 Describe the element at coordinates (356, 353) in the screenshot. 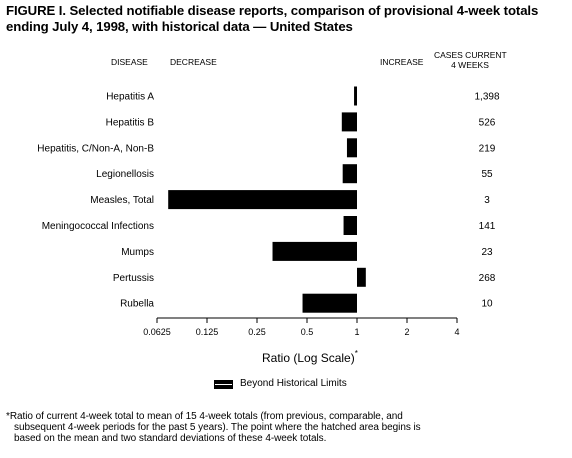

I see `x-axis-title-footnote-mark: *` at that location.